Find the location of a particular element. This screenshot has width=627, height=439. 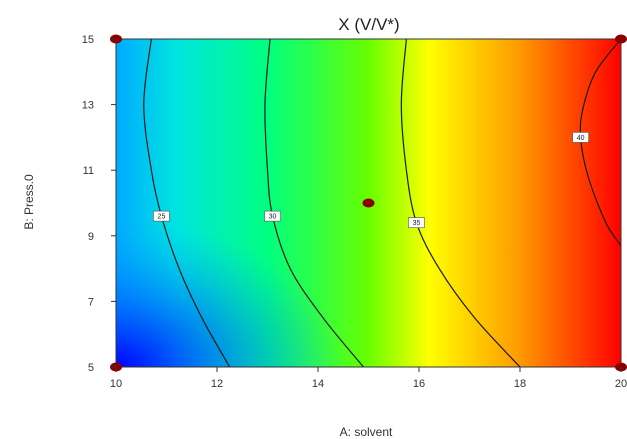

x-tick-label: 20 is located at coordinates (621, 384).